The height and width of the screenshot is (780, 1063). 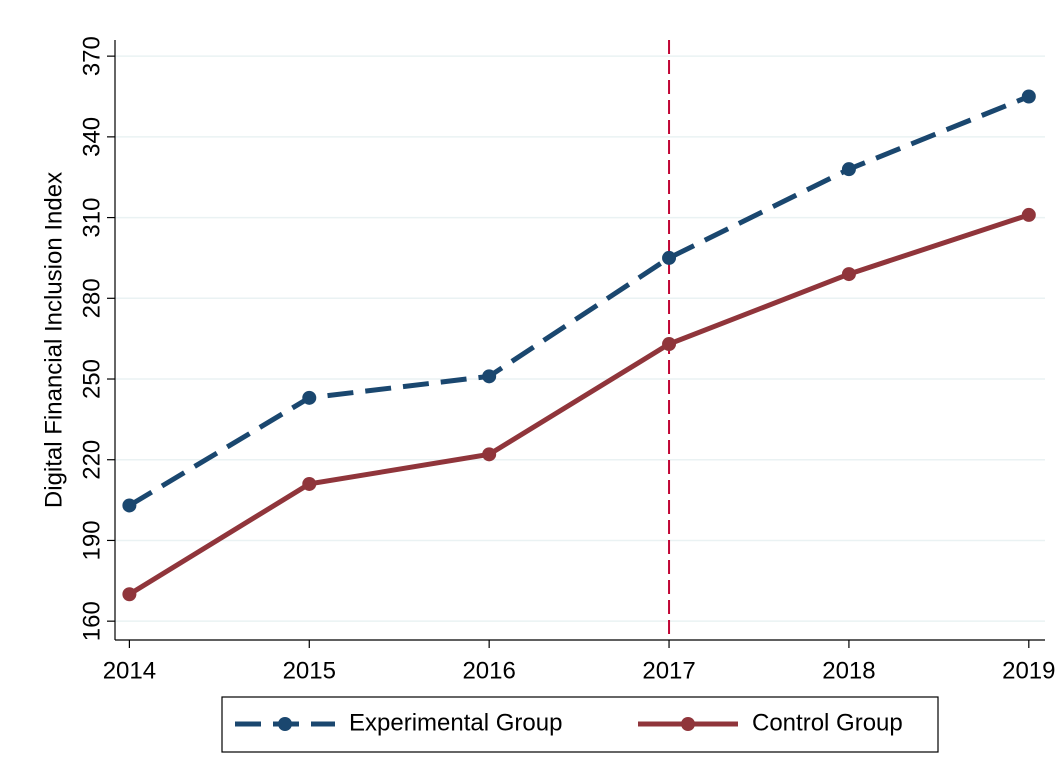 I want to click on y-tick-label: 280, so click(x=91, y=298).